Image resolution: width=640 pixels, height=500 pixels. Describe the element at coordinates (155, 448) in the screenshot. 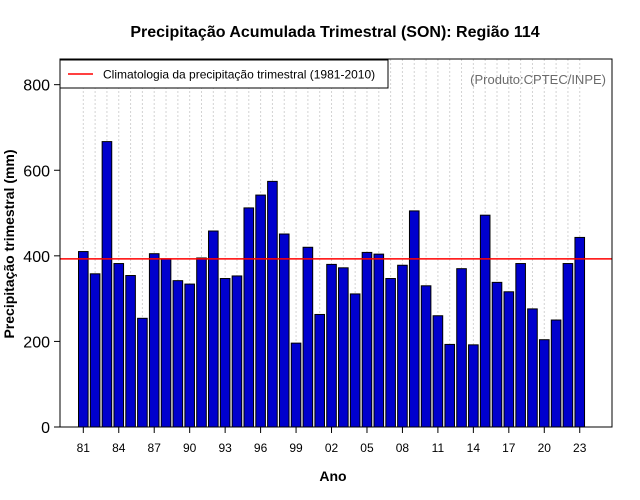

I see `x-tick-label: 87` at that location.